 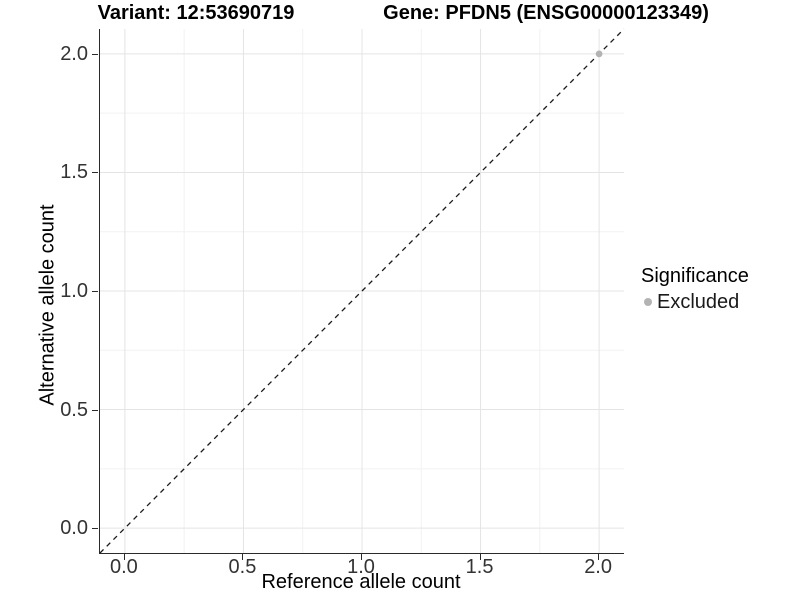 I want to click on data-point-excluded, so click(x=599, y=54).